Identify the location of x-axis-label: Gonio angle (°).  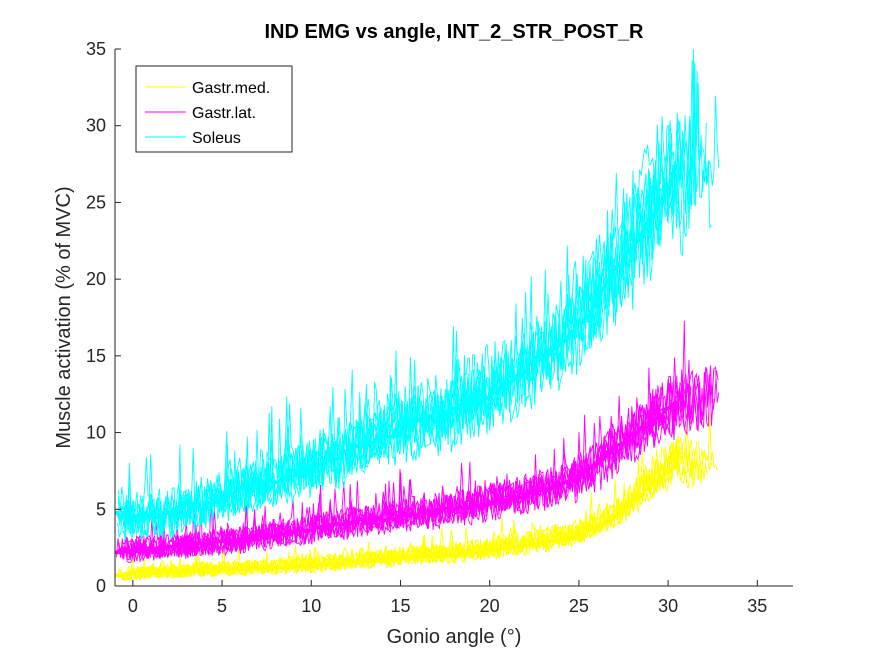
(454, 637).